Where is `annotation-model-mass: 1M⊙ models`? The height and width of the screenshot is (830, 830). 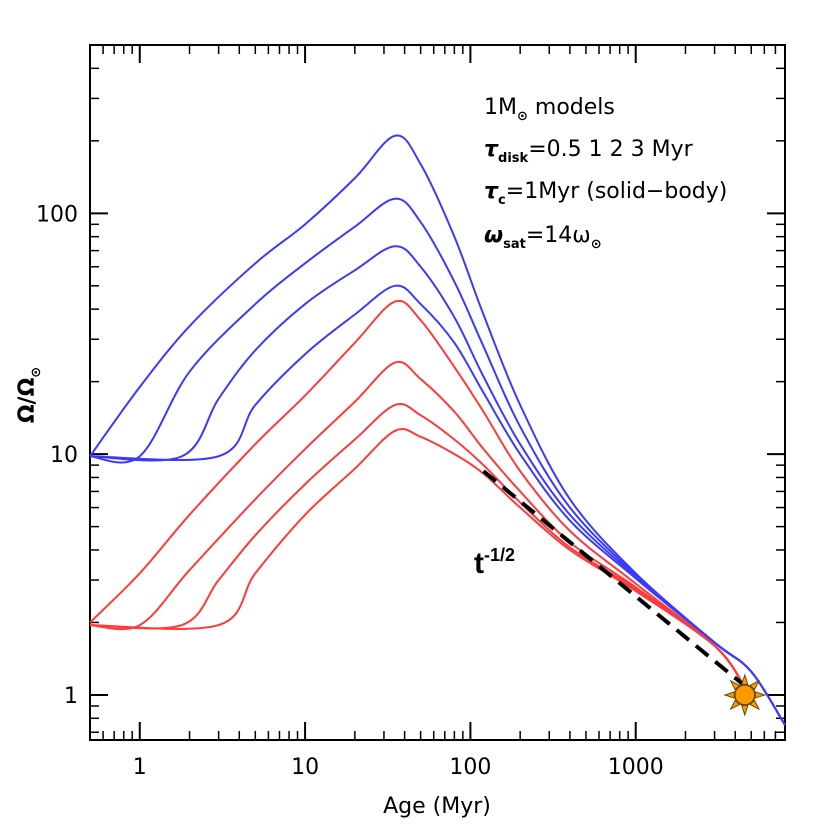
annotation-model-mass: 1M⊙ models is located at coordinates (549, 109).